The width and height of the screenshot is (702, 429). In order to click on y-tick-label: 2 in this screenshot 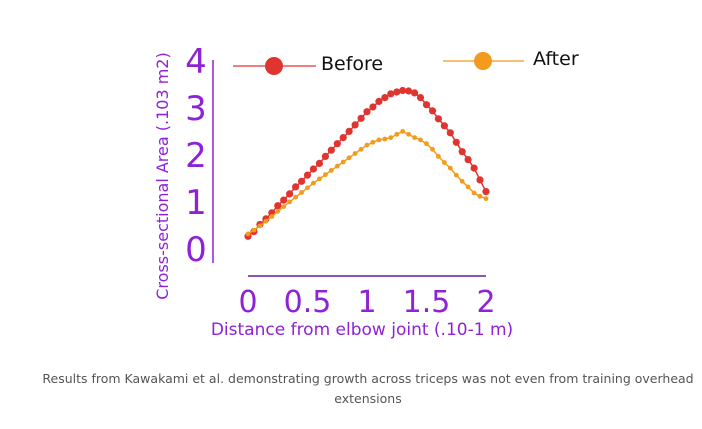, I will do `click(196, 156)`.